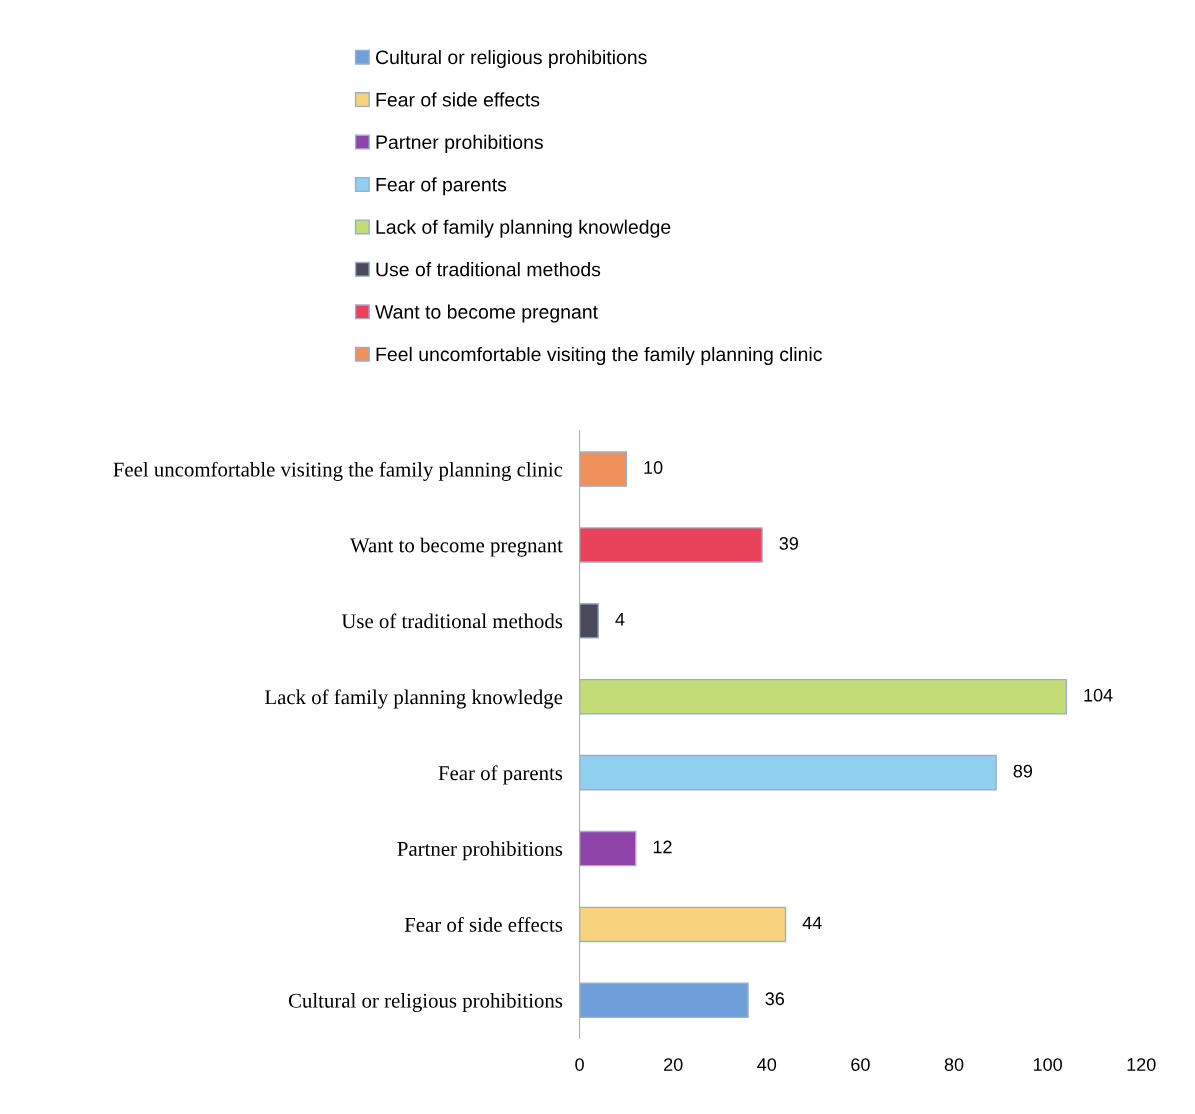  I want to click on legend-label: Fear of parents, so click(441, 186).